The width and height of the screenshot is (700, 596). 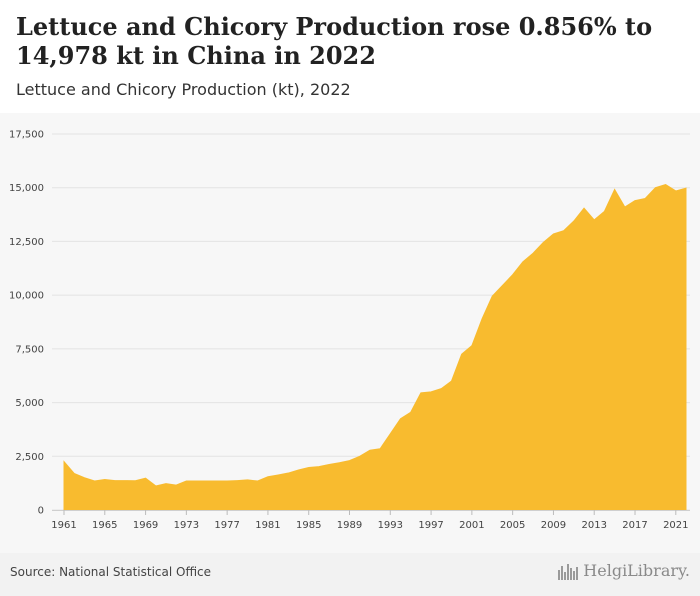 What do you see at coordinates (636, 570) in the screenshot?
I see `logo-text: HelgiLibrary.` at bounding box center [636, 570].